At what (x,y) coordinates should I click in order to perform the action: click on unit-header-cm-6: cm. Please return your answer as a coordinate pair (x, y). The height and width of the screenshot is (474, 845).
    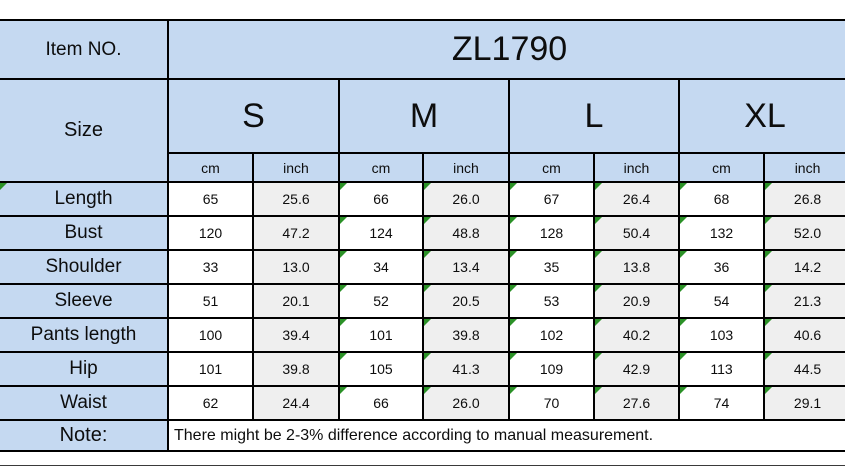
    Looking at the image, I should click on (721, 167).